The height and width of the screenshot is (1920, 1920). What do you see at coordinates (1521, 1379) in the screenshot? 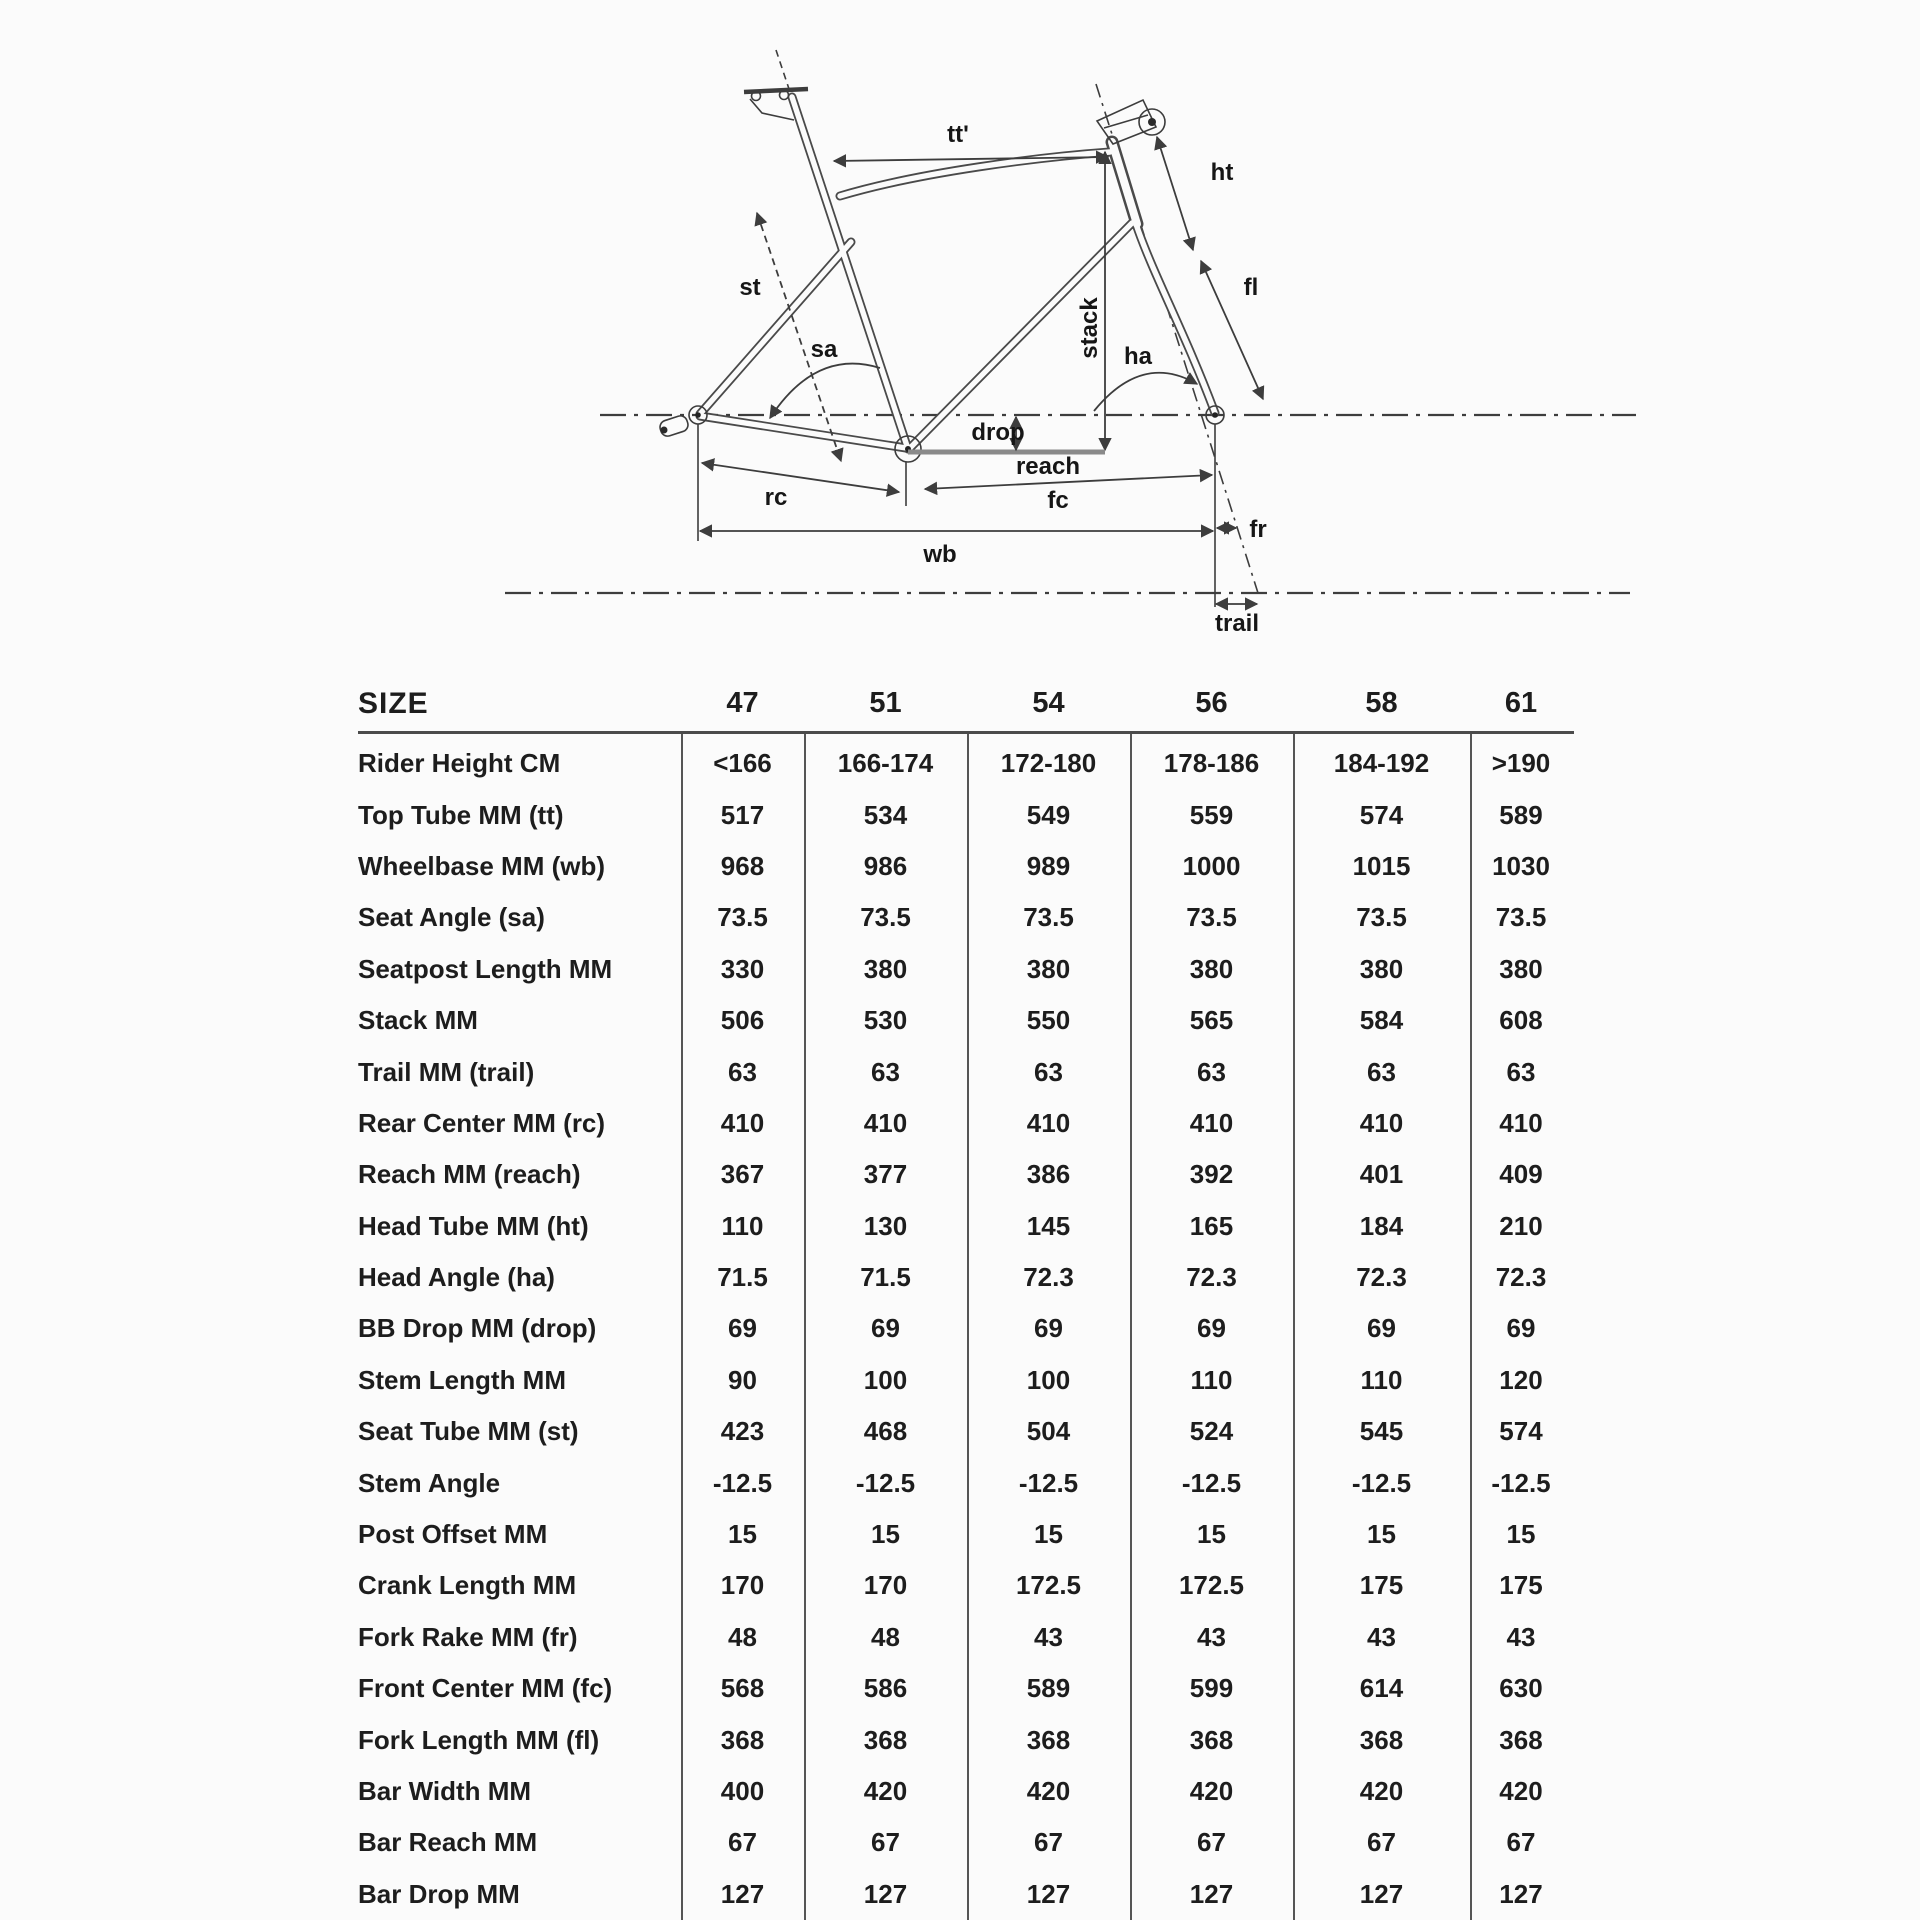
I see `row-value: 120` at bounding box center [1521, 1379].